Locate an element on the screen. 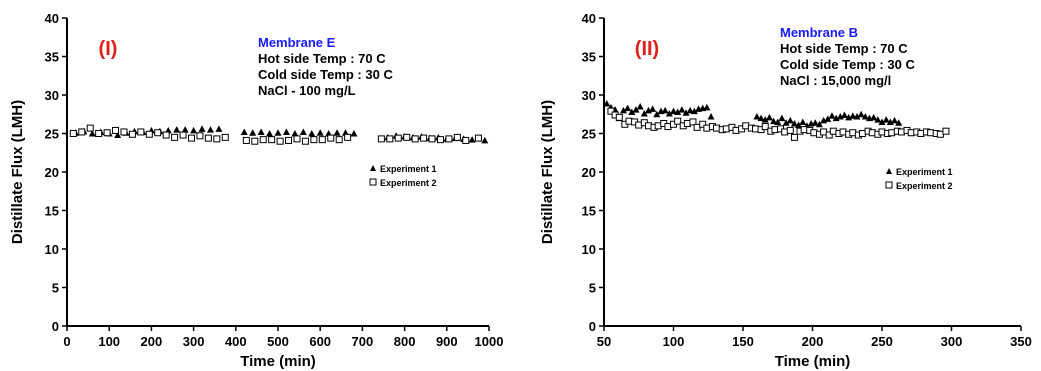 This screenshot has height=371, width=1041. y-tick-label: 25 is located at coordinates (52, 134).